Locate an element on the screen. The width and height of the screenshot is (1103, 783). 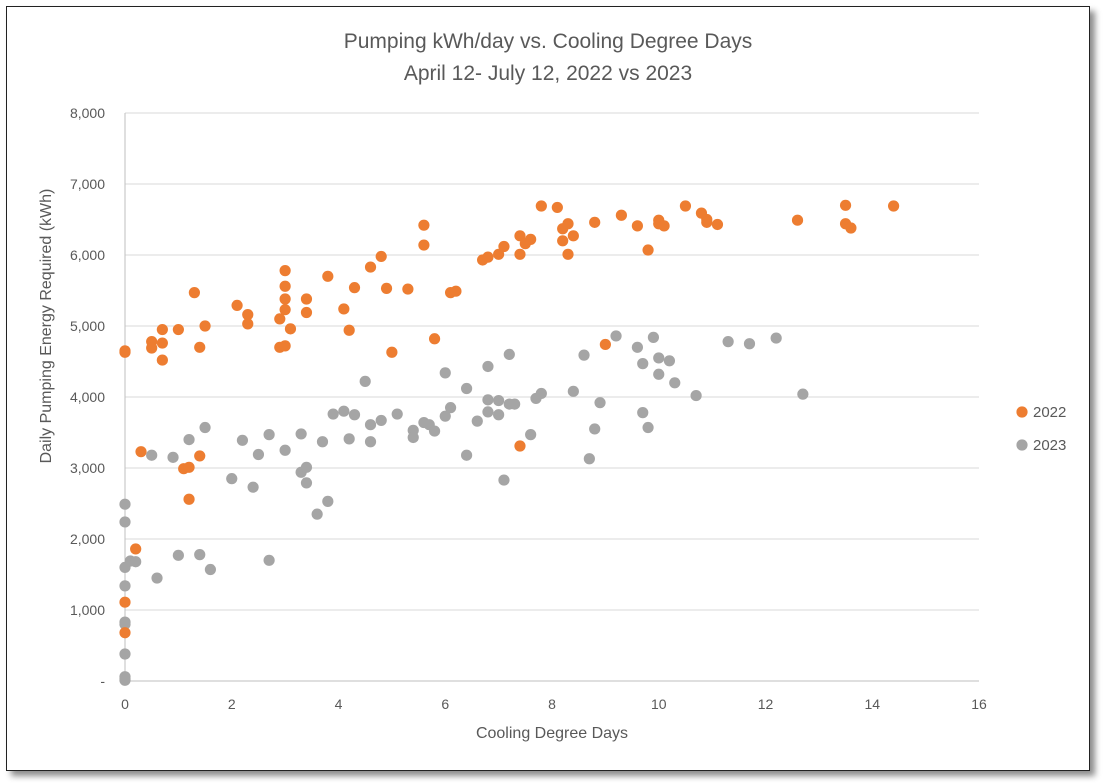
x-axis-label: Cooling Degree Days is located at coordinates (552, 733).